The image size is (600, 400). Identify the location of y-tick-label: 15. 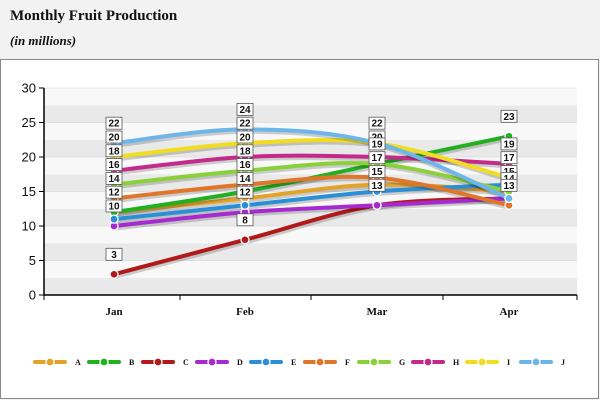
(29, 191).